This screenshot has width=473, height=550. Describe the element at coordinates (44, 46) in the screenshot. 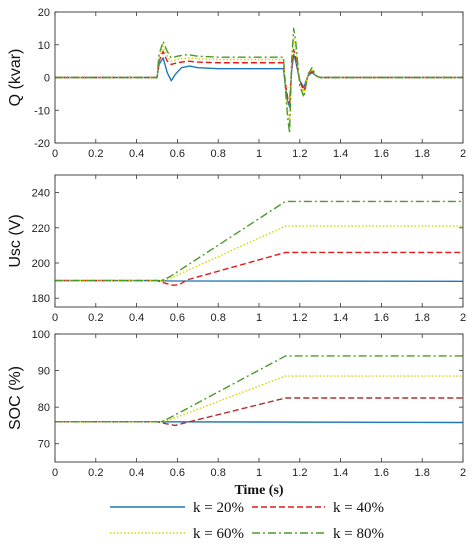

I see `y-tick-label: 10` at that location.